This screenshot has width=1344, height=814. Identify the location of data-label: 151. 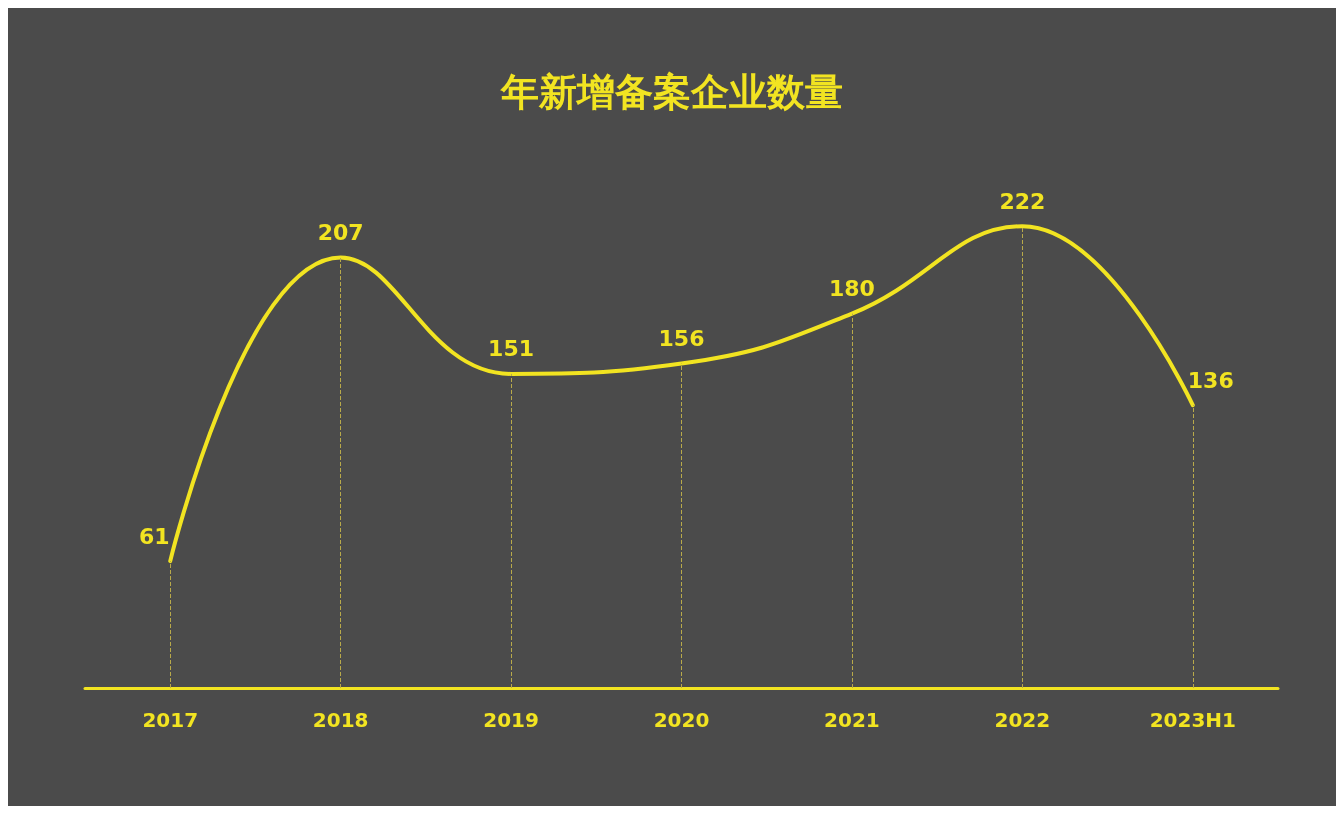
(511, 349).